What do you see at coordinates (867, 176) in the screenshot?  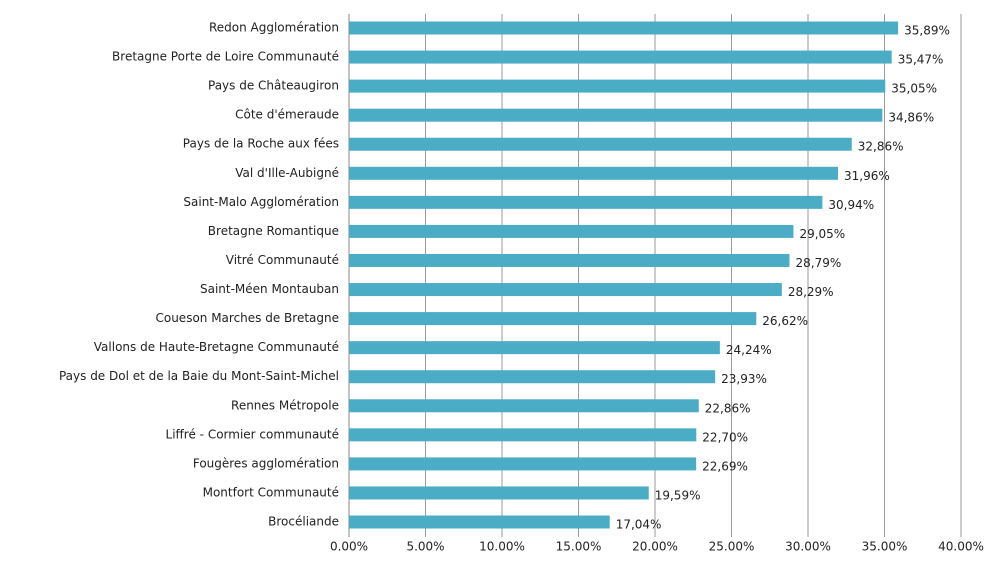 I see `data-label: 31,96%` at bounding box center [867, 176].